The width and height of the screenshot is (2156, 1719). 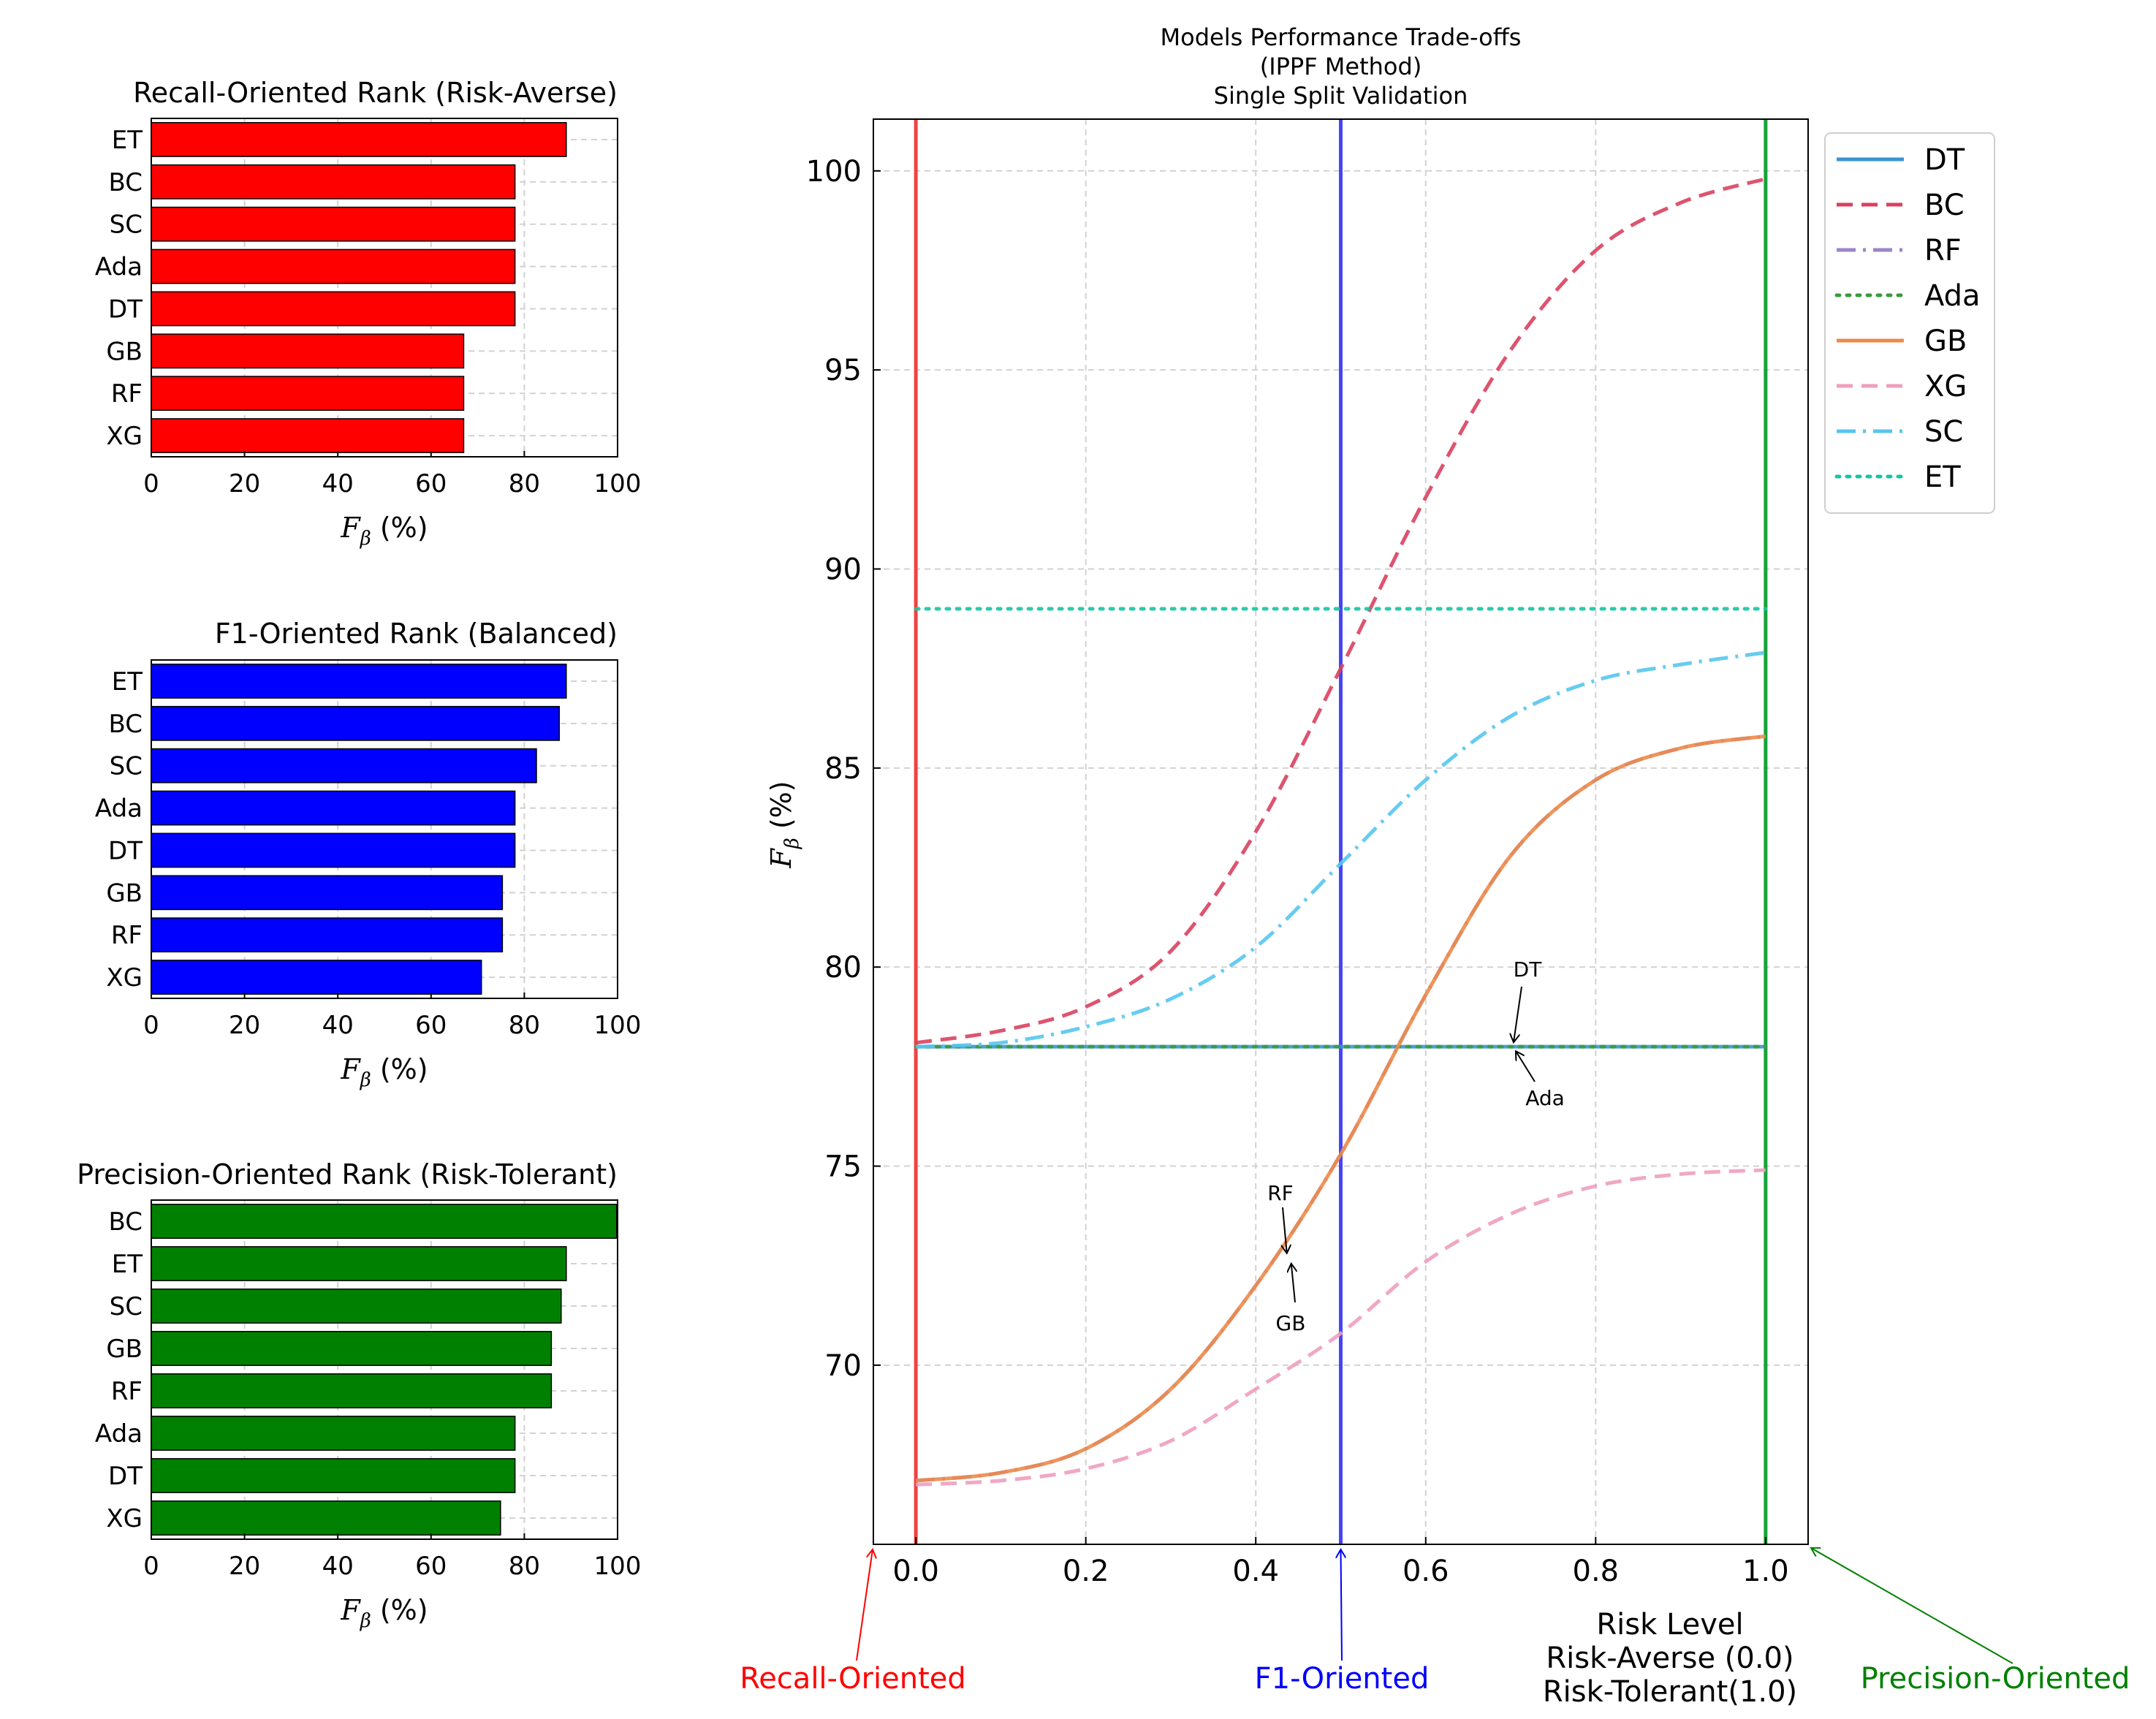 What do you see at coordinates (1945, 387) in the screenshot?
I see `legend-label-XG: XG` at bounding box center [1945, 387].